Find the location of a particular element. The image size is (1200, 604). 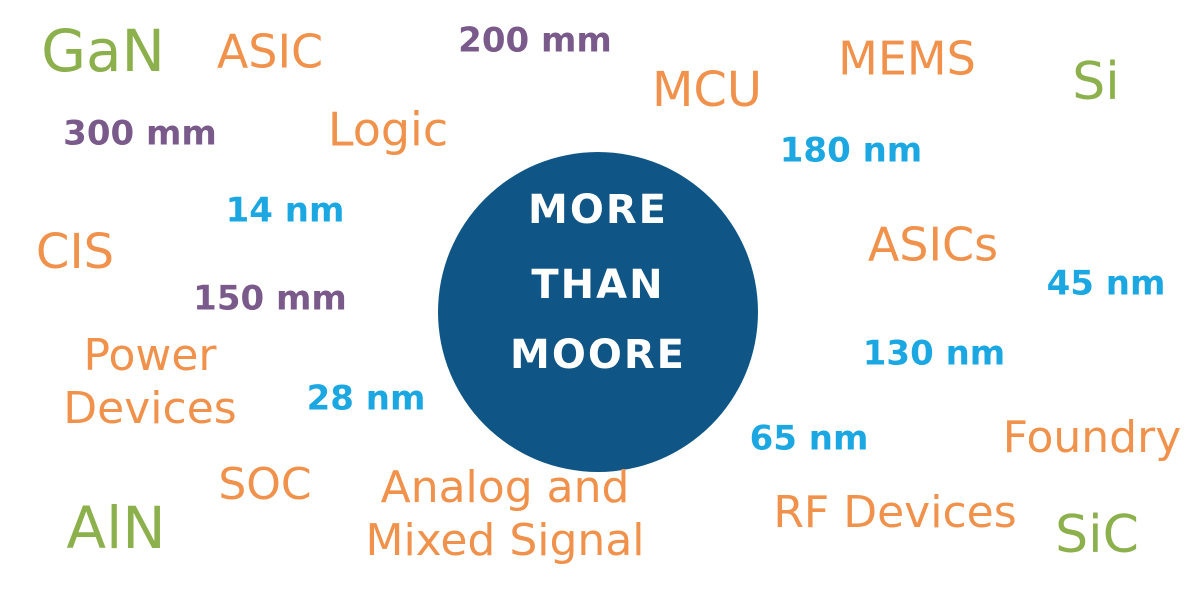

word: SiC is located at coordinates (1097, 535).